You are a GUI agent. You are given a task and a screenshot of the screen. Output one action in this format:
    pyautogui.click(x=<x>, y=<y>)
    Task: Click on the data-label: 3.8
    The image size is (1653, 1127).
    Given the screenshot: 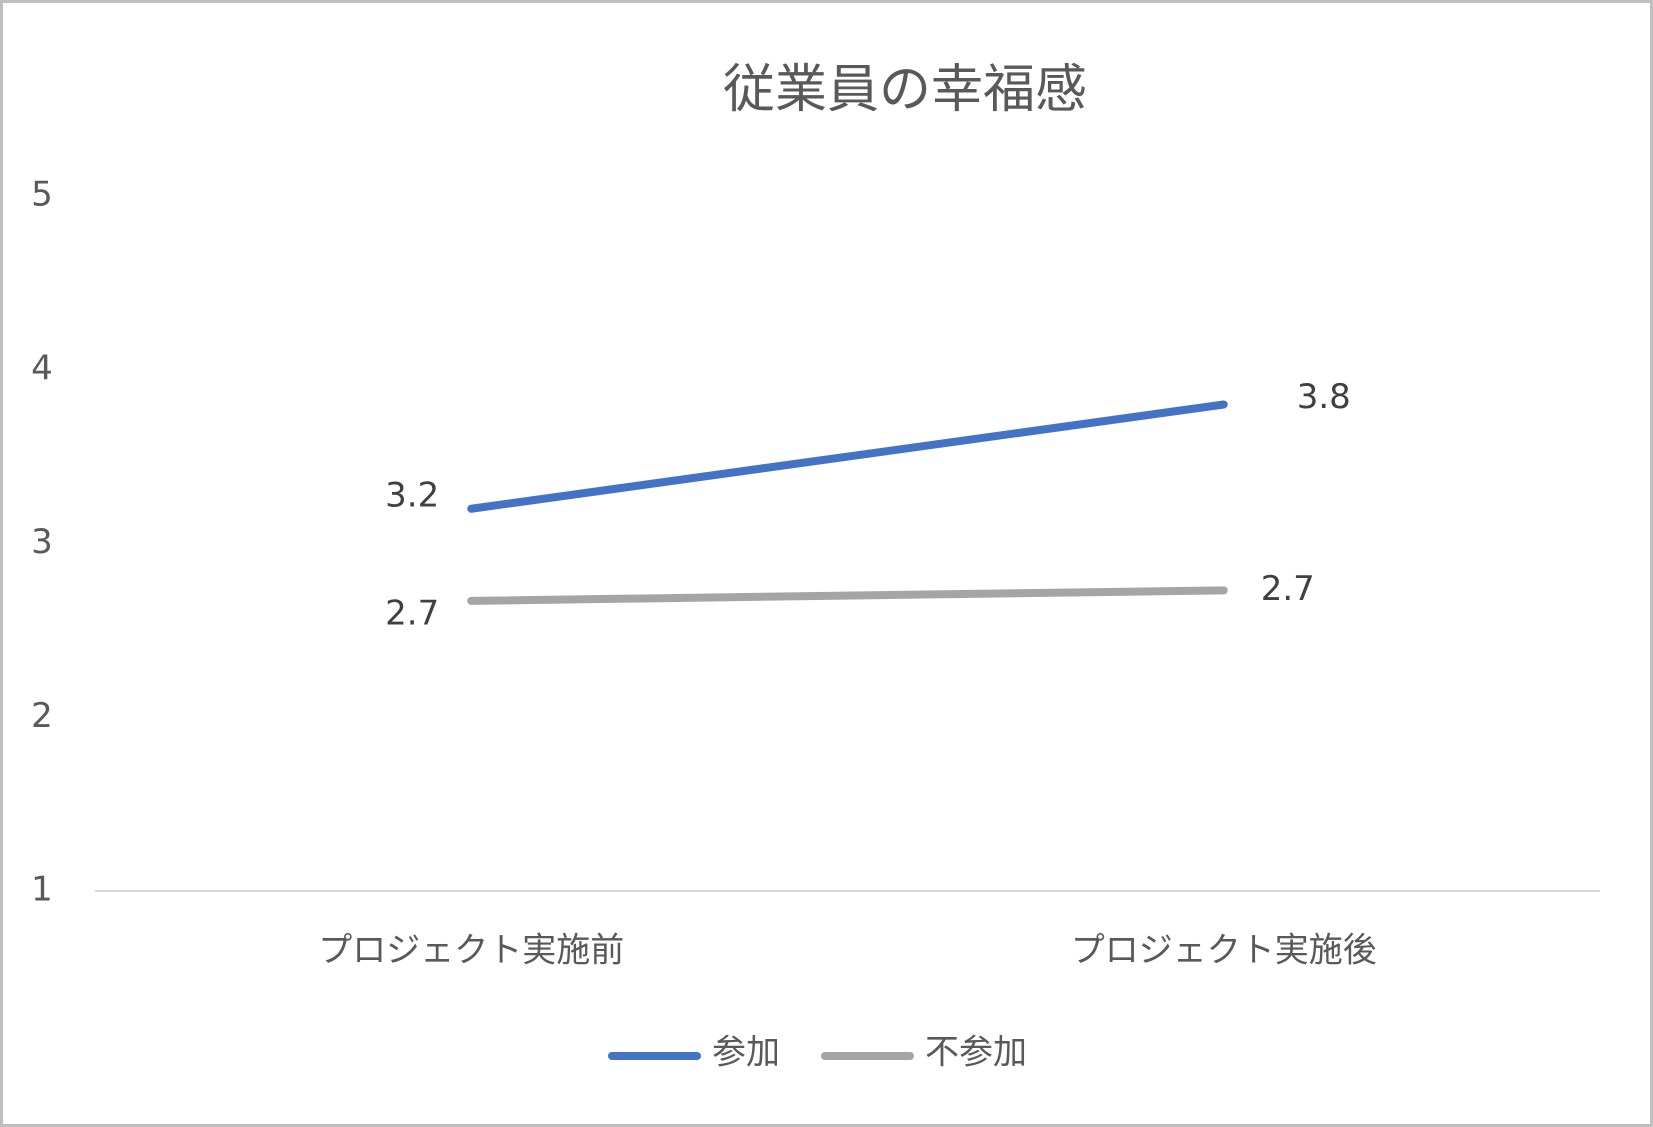 What is the action you would take?
    pyautogui.click(x=1324, y=397)
    